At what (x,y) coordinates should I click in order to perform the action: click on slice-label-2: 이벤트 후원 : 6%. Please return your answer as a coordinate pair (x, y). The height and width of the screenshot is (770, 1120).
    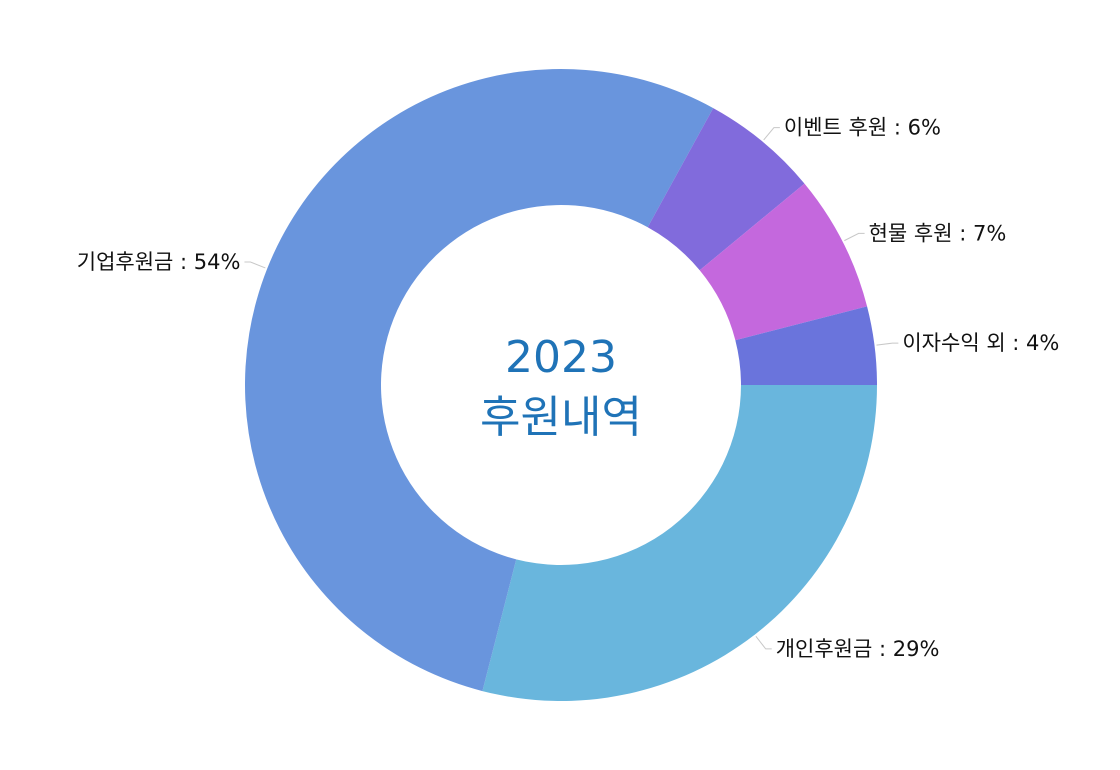
    Looking at the image, I should click on (862, 128).